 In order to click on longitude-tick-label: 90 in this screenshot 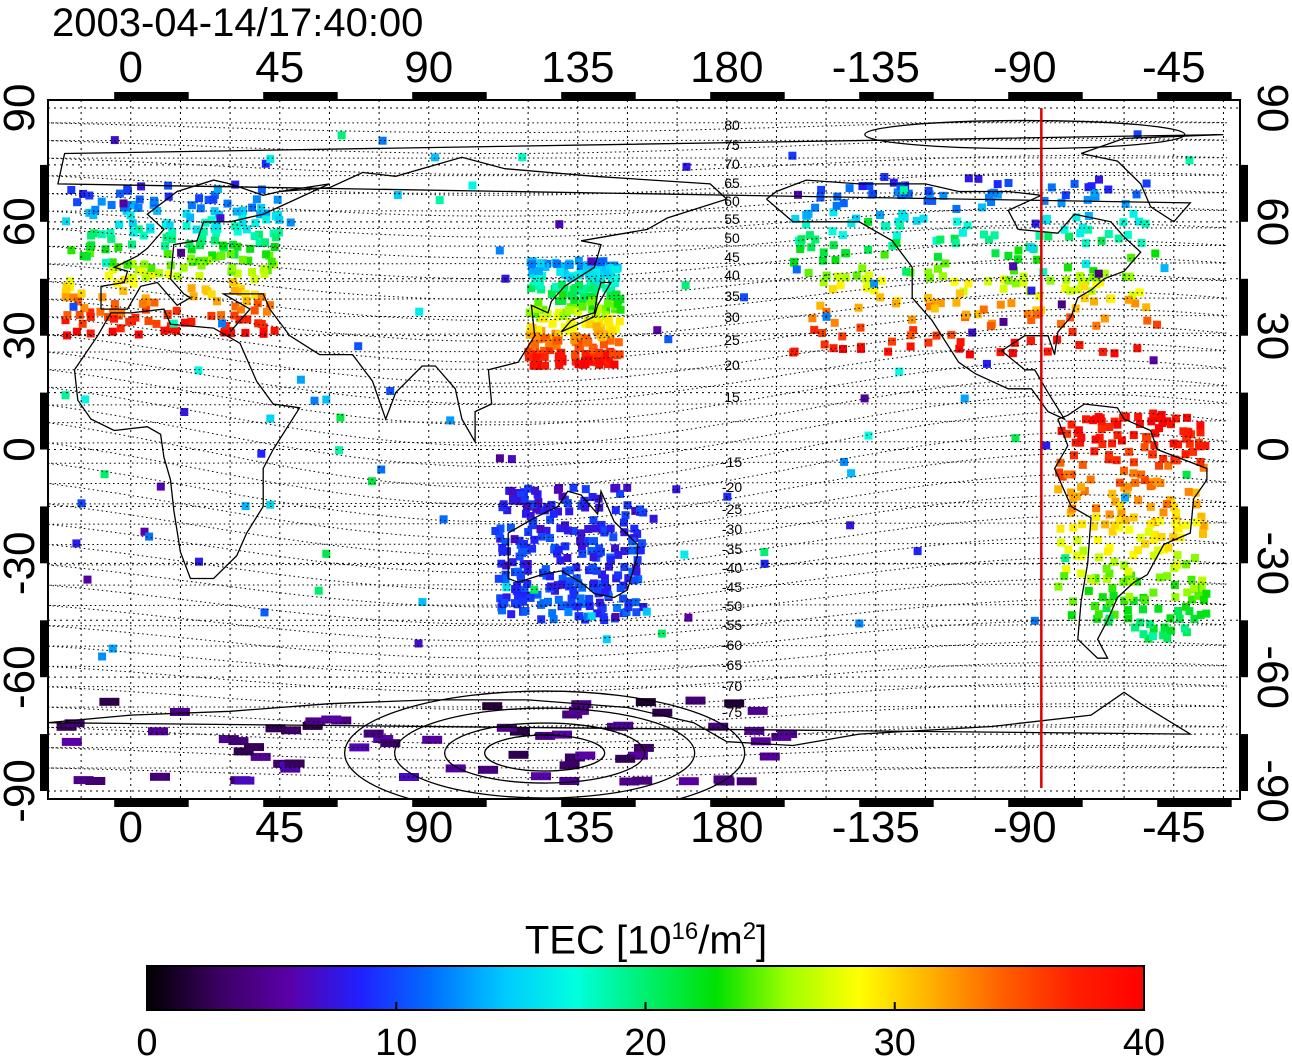, I will do `click(428, 67)`.